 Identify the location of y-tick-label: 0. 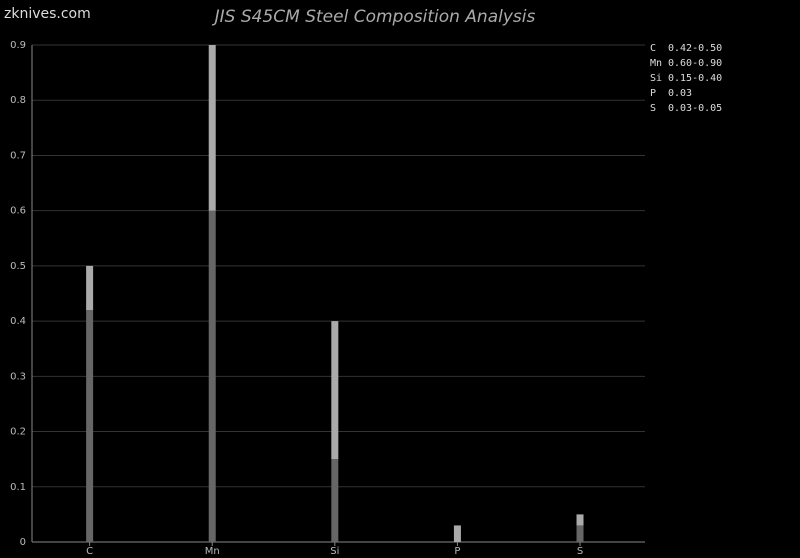
(23, 542).